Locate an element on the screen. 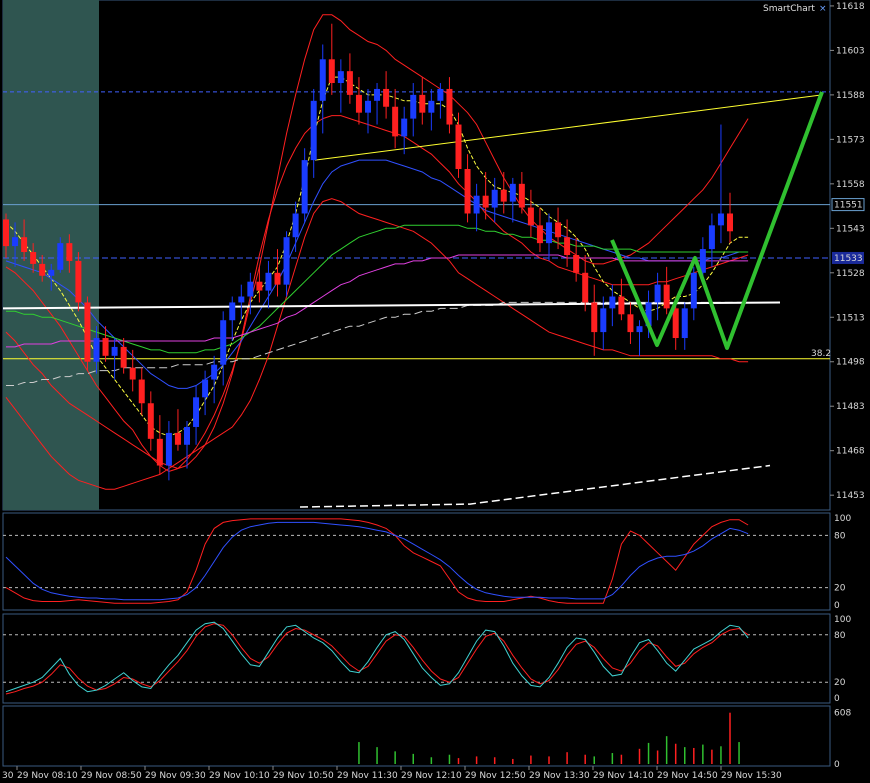 Image resolution: width=870 pixels, height=783 pixels. support-line is located at coordinates (391, 305).